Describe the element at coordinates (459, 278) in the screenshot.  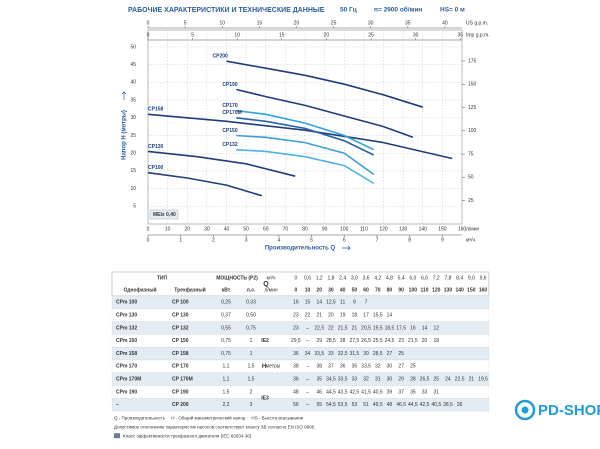
I see `table-text: 8,4` at that location.